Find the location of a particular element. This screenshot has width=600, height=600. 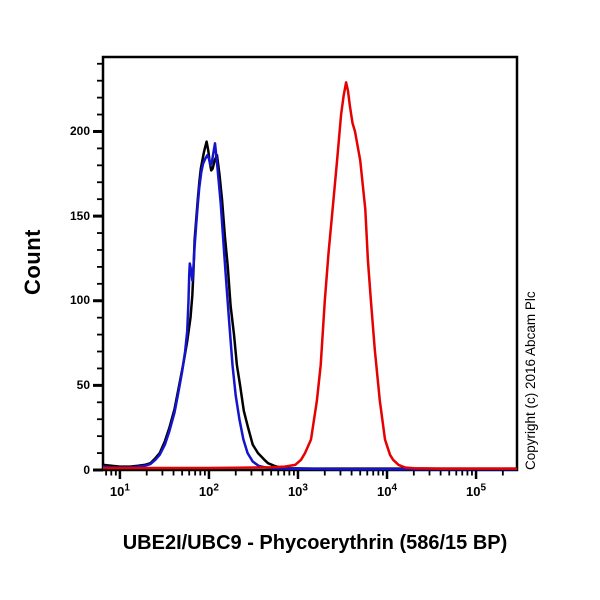

y-tick-label: 100 is located at coordinates (79, 300).